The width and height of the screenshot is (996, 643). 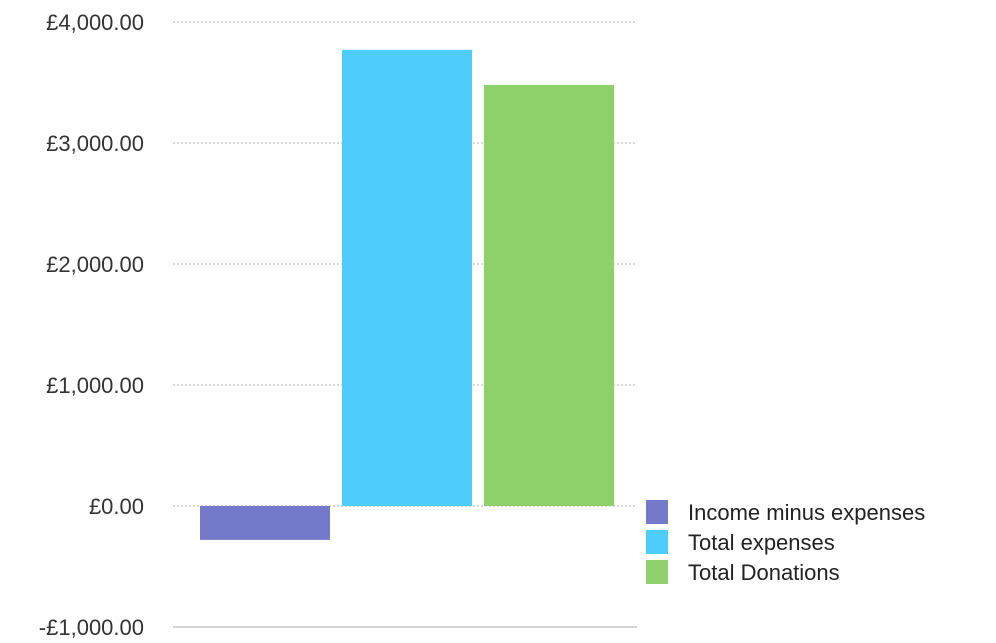 What do you see at coordinates (116, 506) in the screenshot?
I see `y-tick-label: £0.00` at bounding box center [116, 506].